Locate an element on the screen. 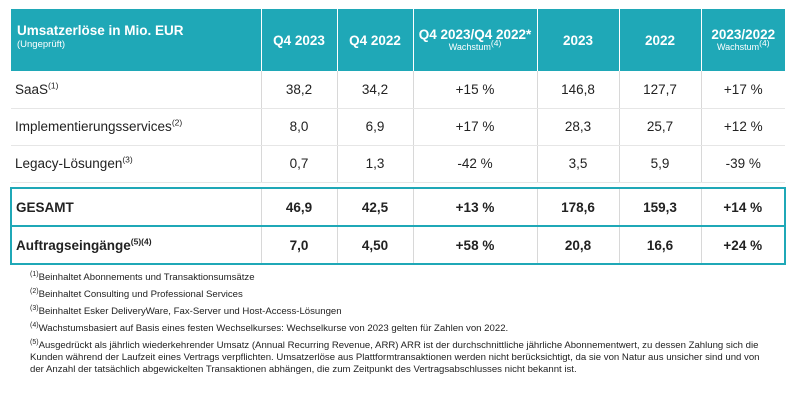 The width and height of the screenshot is (800, 409). cell-value: -39 % is located at coordinates (743, 163).